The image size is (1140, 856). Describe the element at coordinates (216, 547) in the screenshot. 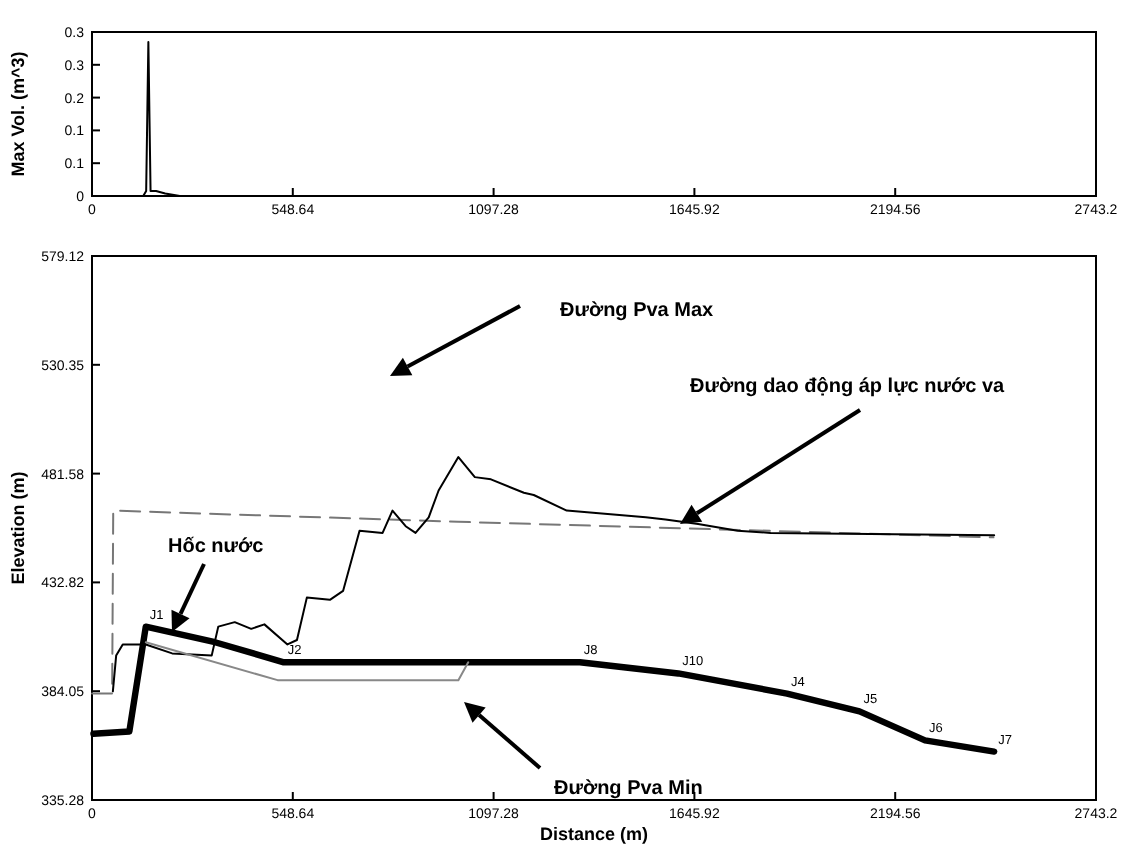

I see `annotation: Hốc nước` at that location.